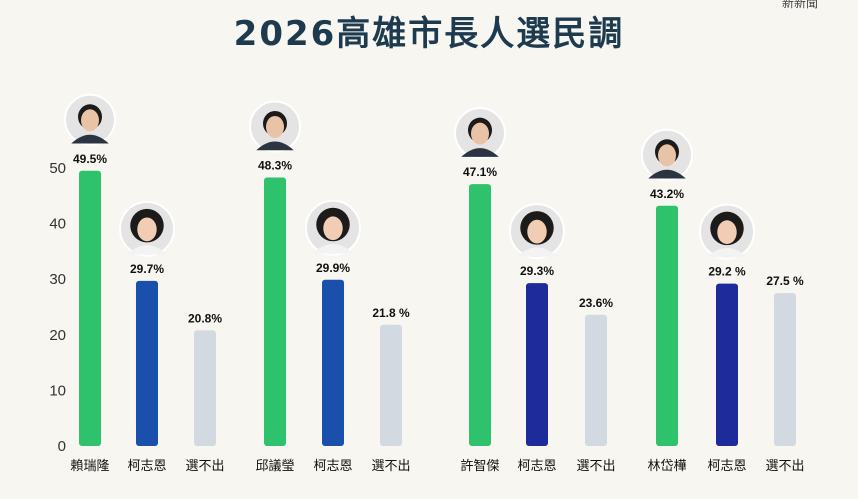 This screenshot has height=499, width=858. I want to click on bar-value-label: 47.1%, so click(480, 172).